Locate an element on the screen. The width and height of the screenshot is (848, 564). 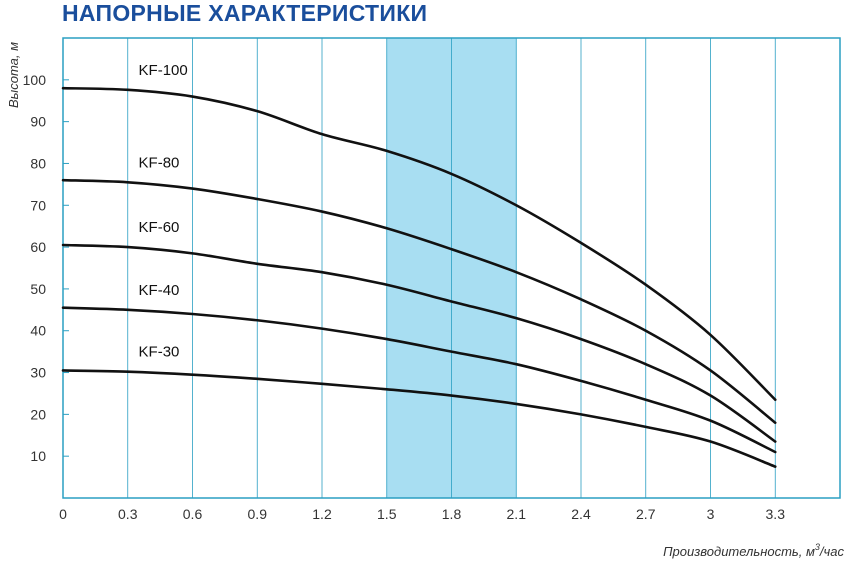
y-tick-label: 20 is located at coordinates (38, 414).